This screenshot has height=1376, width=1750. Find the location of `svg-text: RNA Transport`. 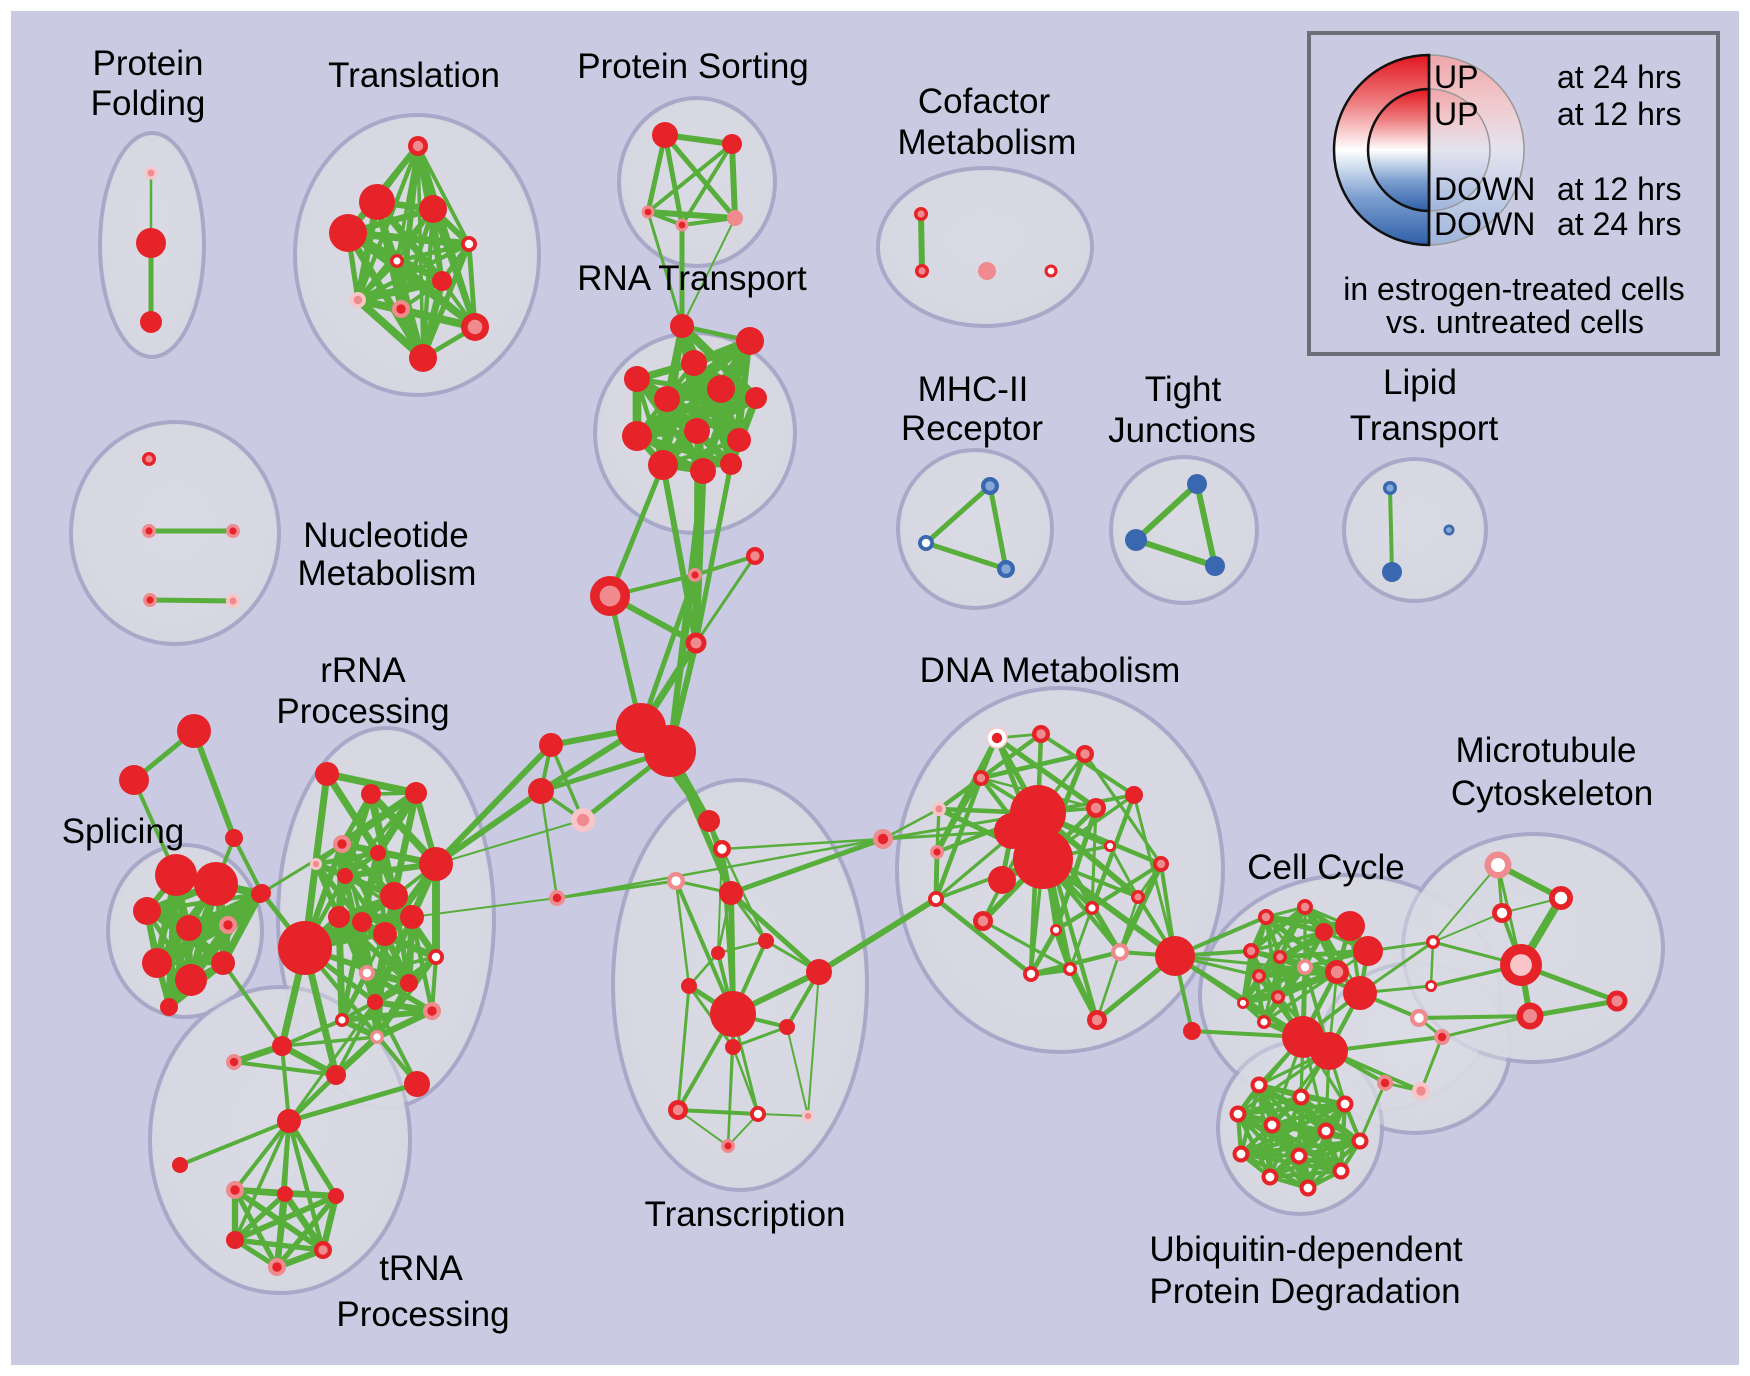

svg-text: RNA Transport is located at coordinates (692, 278).